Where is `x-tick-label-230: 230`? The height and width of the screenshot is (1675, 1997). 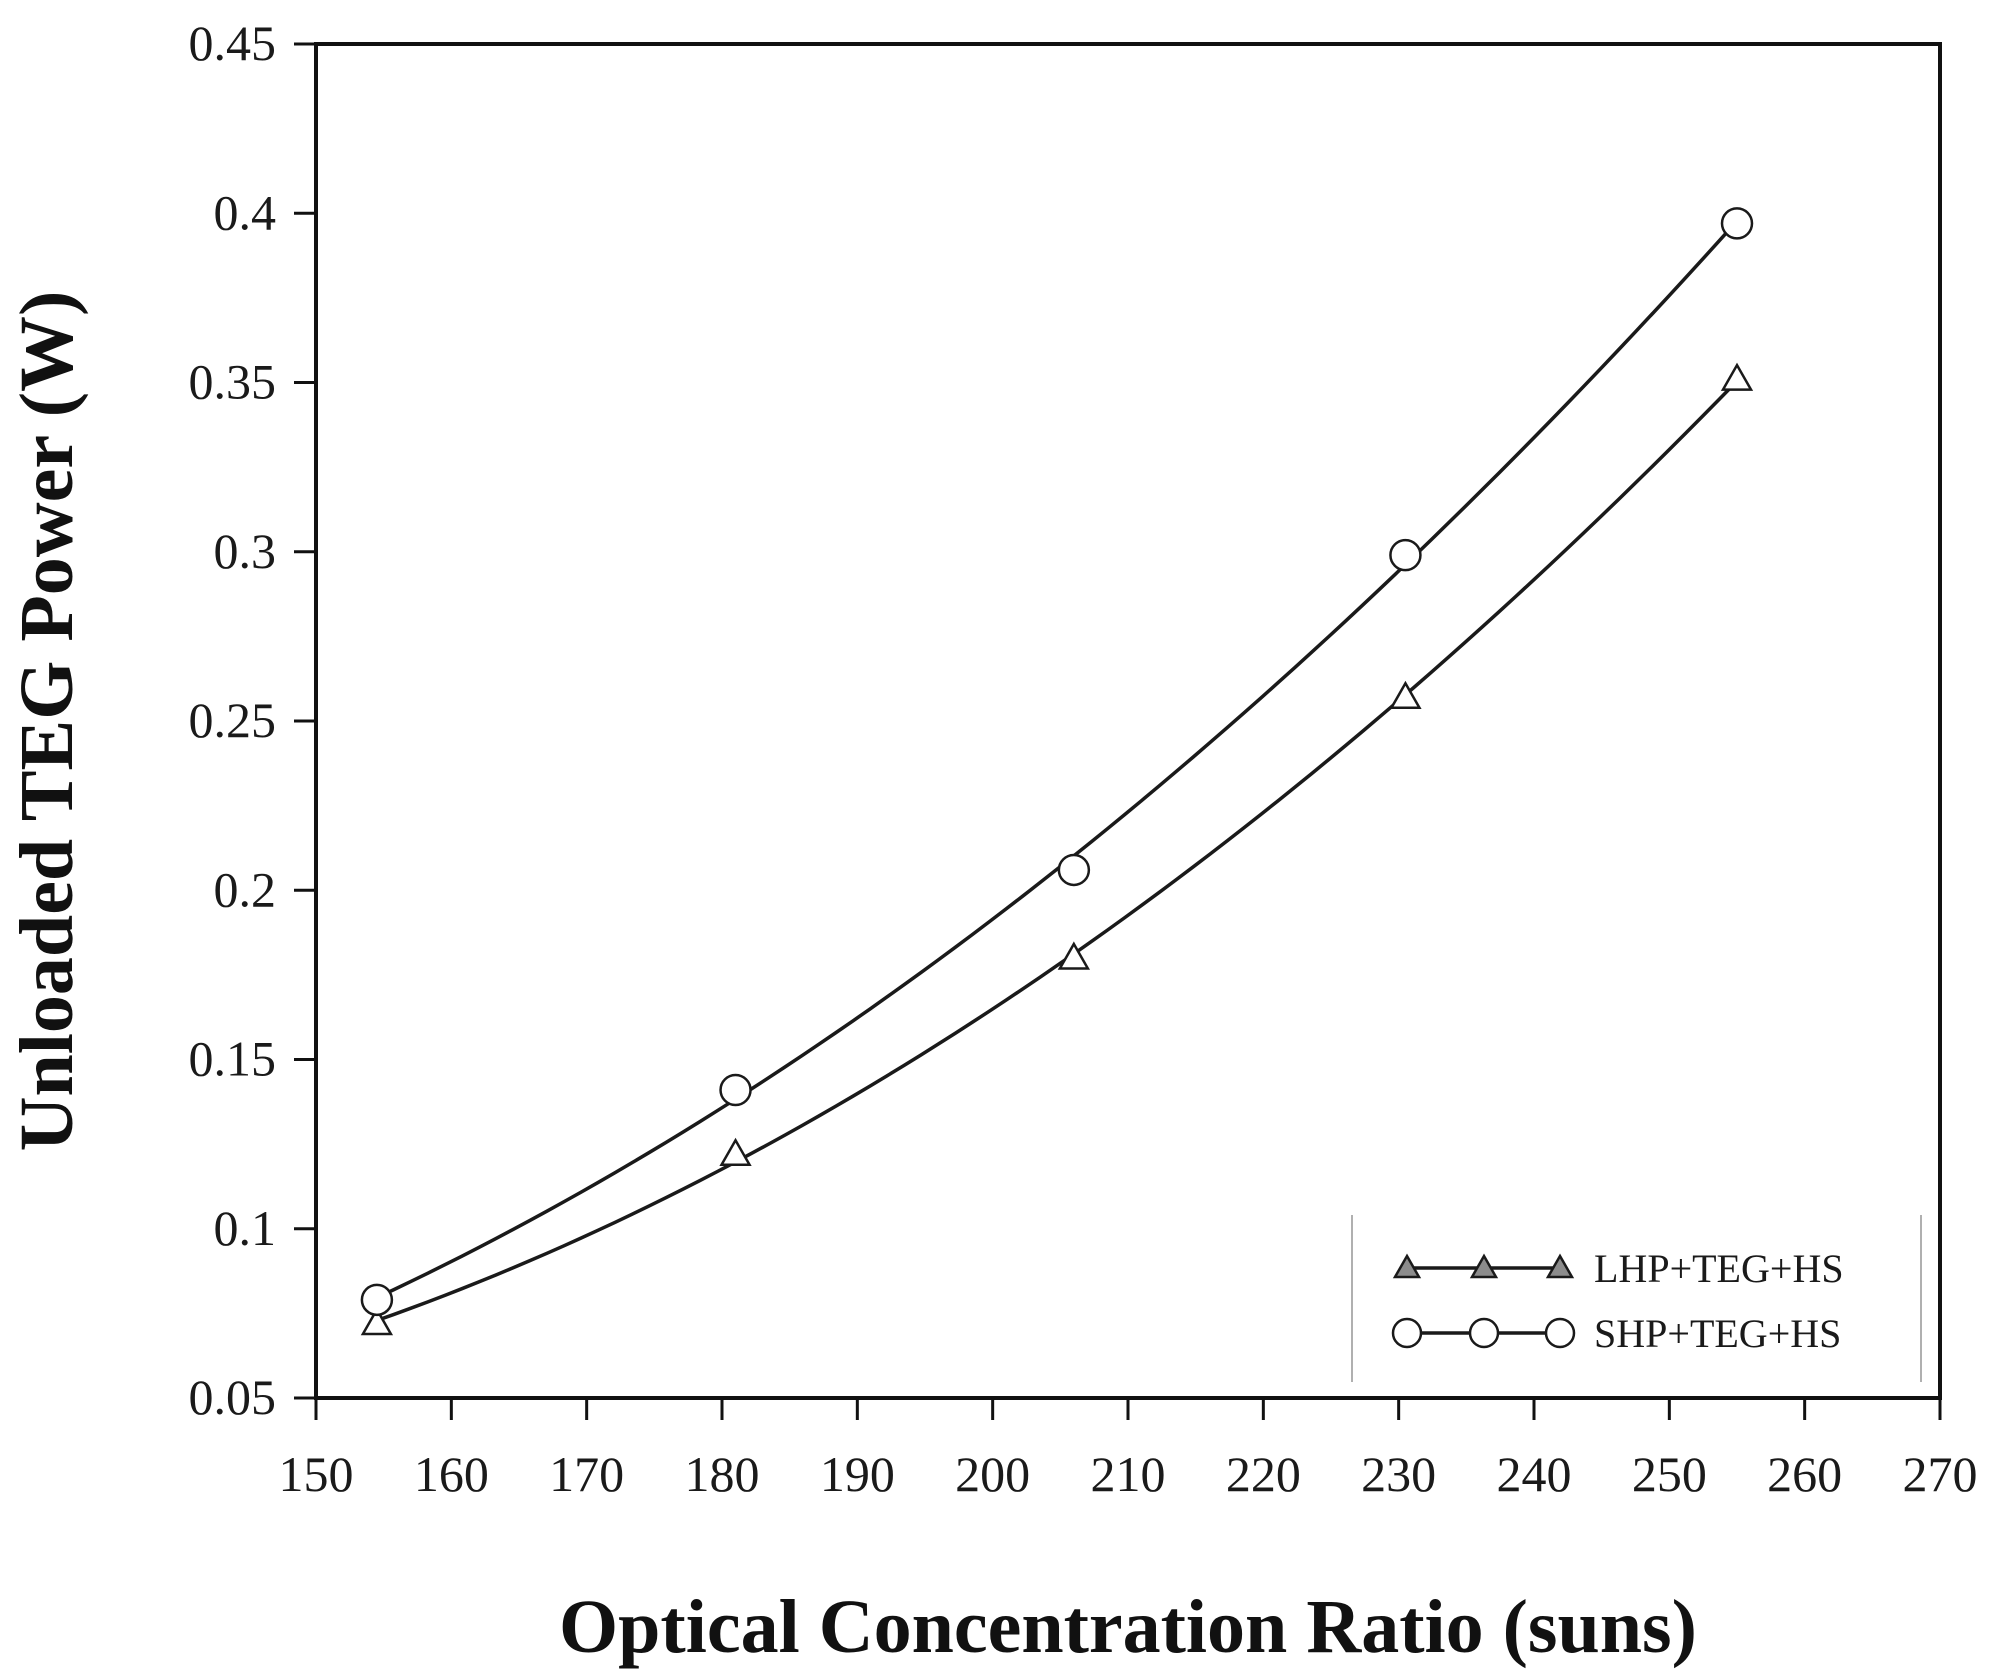 x-tick-label-230: 230 is located at coordinates (1398, 1474).